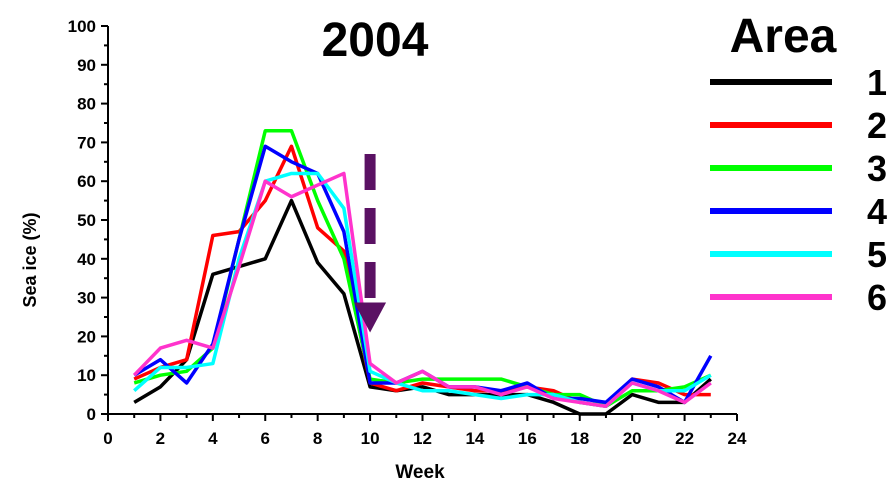  Describe the element at coordinates (86, 375) in the screenshot. I see `y-tick-label: 10` at that location.